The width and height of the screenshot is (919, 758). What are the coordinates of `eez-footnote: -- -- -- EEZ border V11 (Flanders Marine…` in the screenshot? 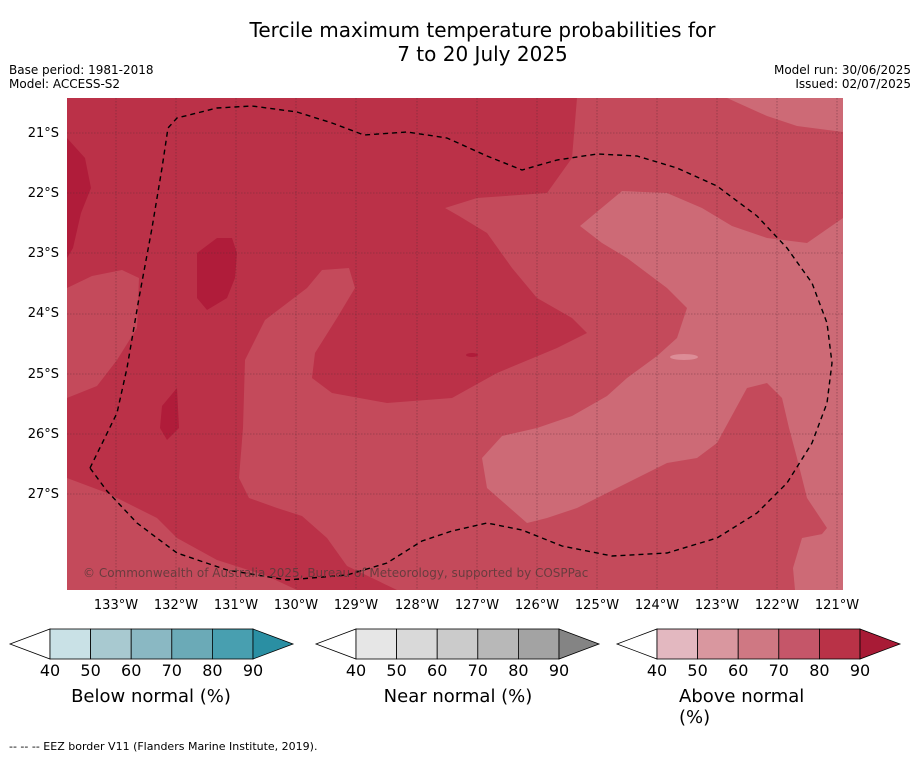 It's located at (163, 746).